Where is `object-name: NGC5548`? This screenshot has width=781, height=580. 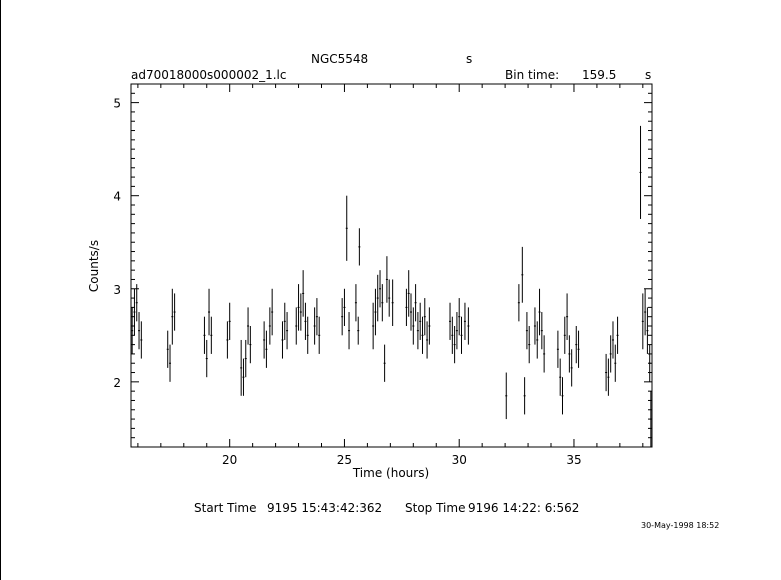 object-name: NGC5548 is located at coordinates (340, 59).